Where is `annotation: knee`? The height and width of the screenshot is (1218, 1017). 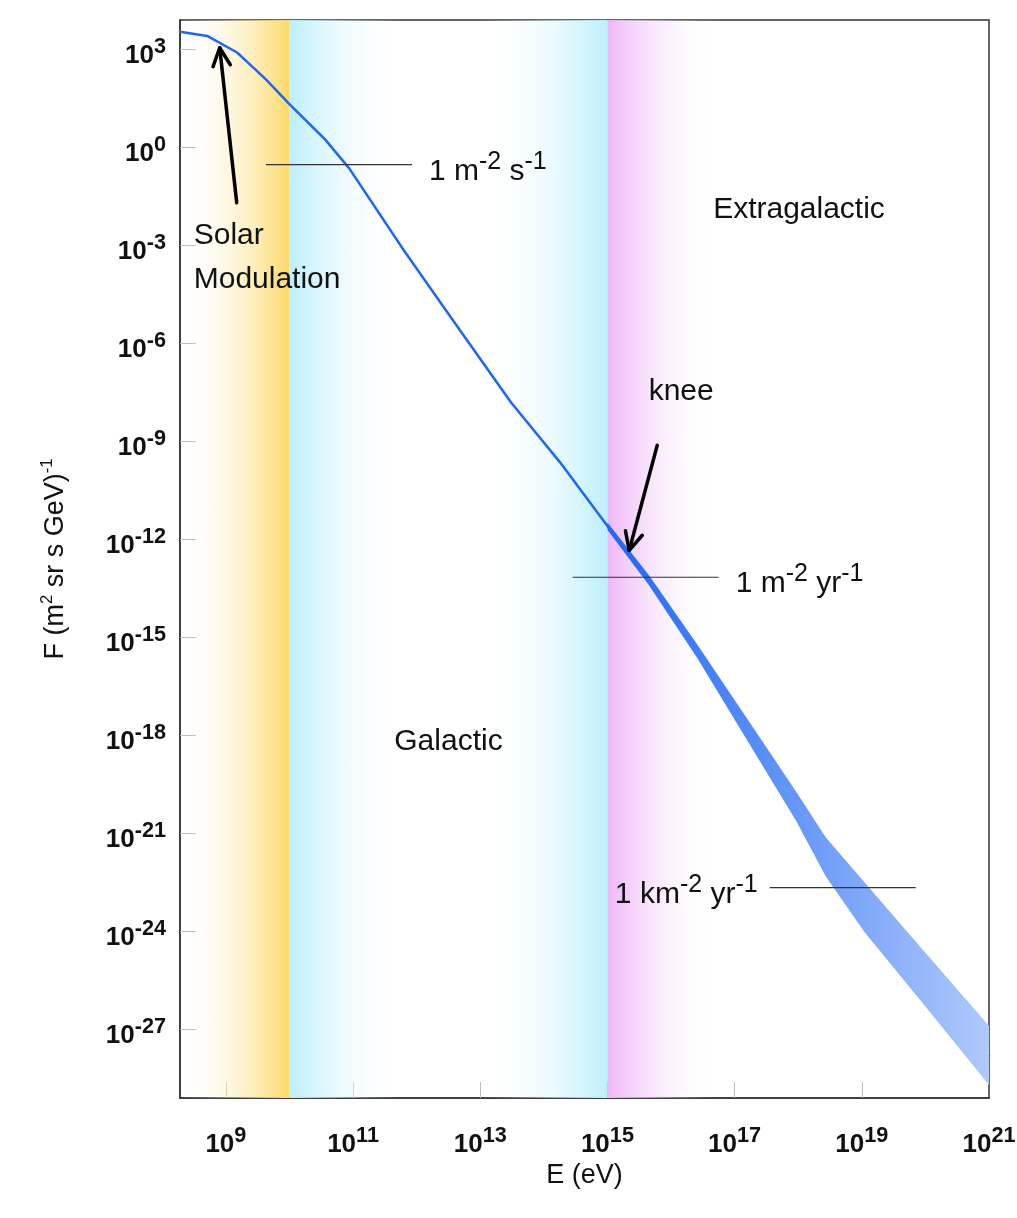
annotation: knee is located at coordinates (681, 390).